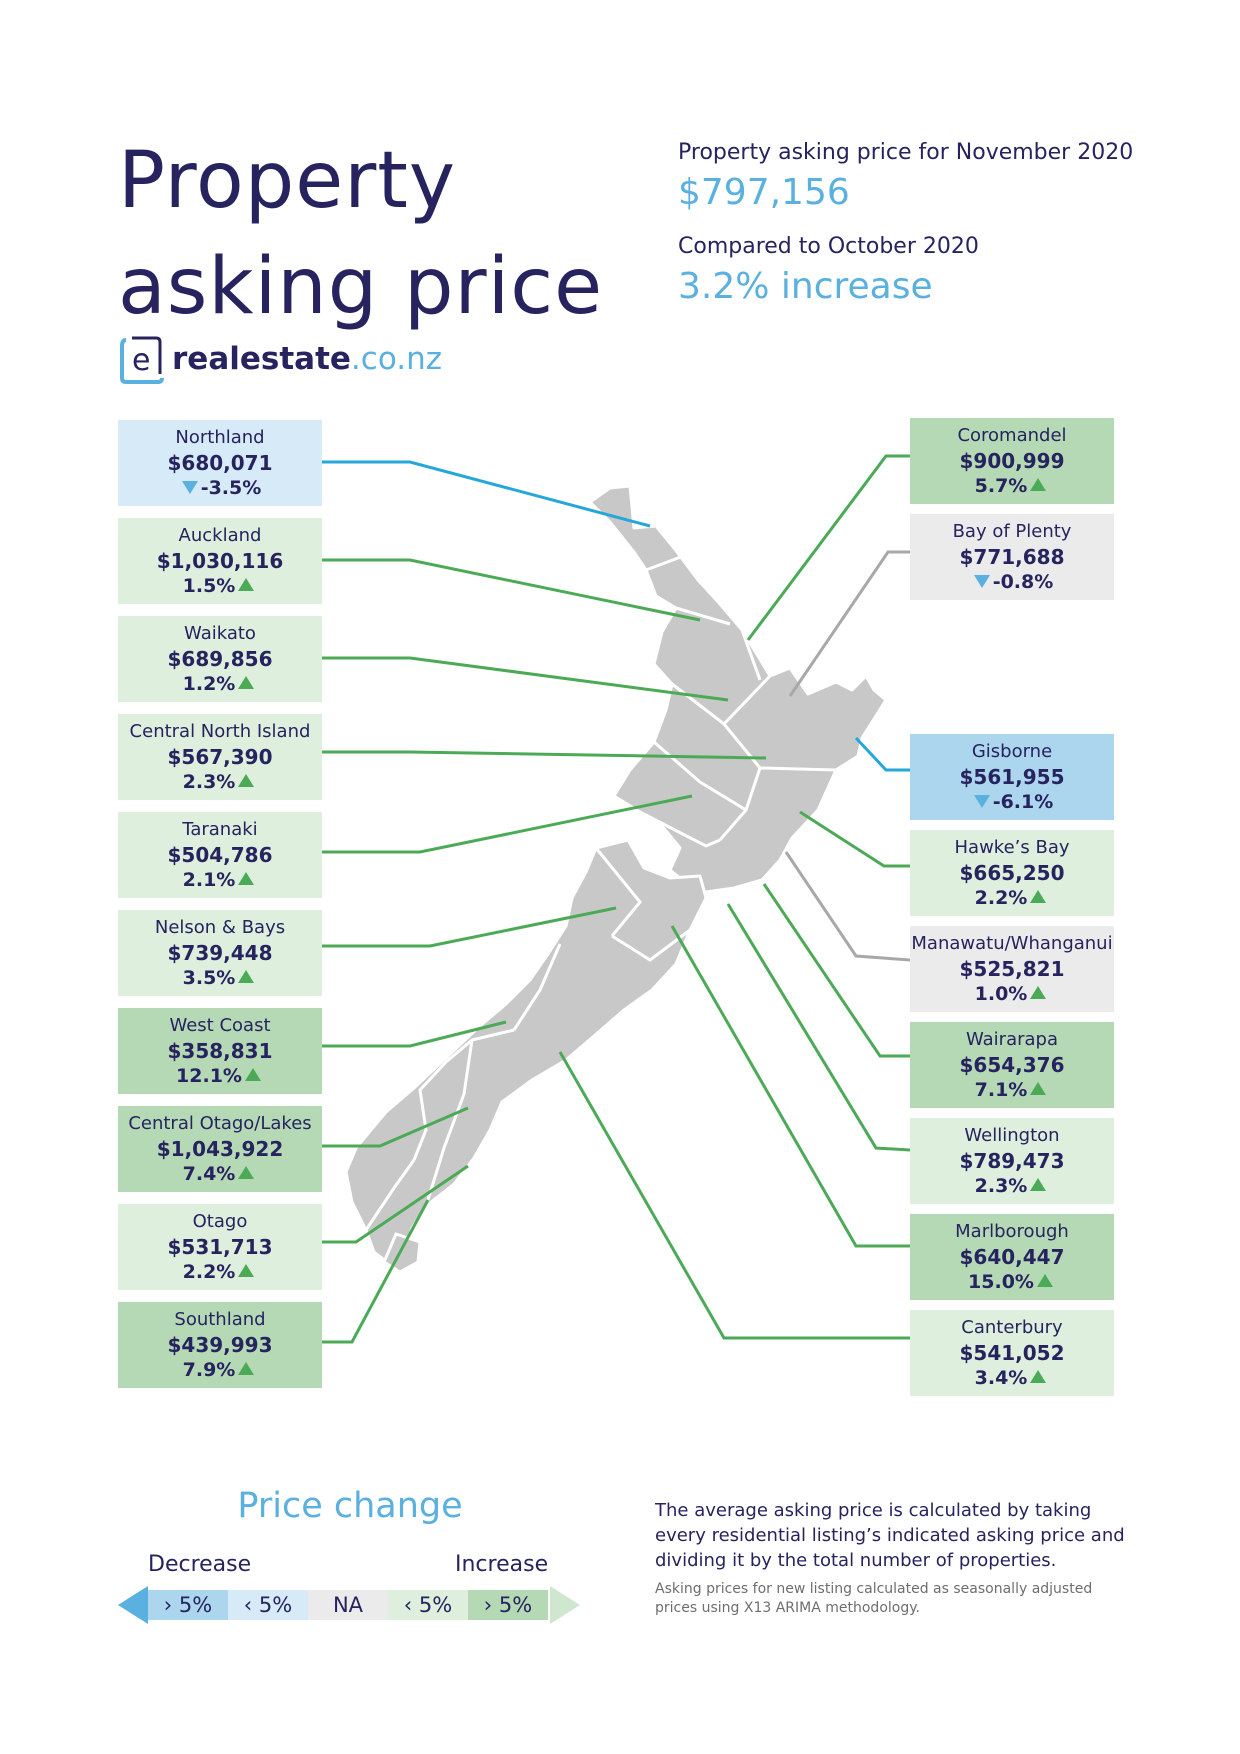  What do you see at coordinates (220, 1370) in the screenshot?
I see `region-change: 7.9%` at bounding box center [220, 1370].